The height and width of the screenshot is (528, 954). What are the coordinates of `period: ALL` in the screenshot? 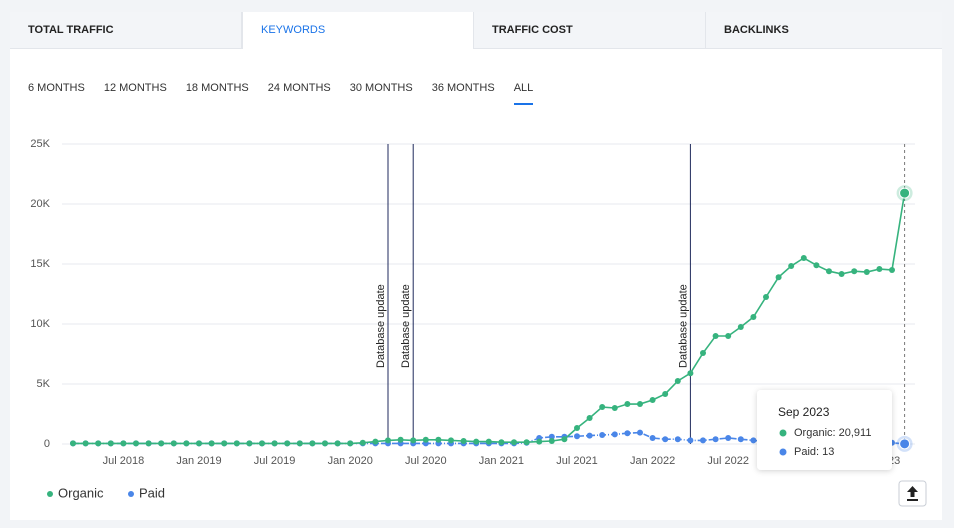 It's located at (523, 93).